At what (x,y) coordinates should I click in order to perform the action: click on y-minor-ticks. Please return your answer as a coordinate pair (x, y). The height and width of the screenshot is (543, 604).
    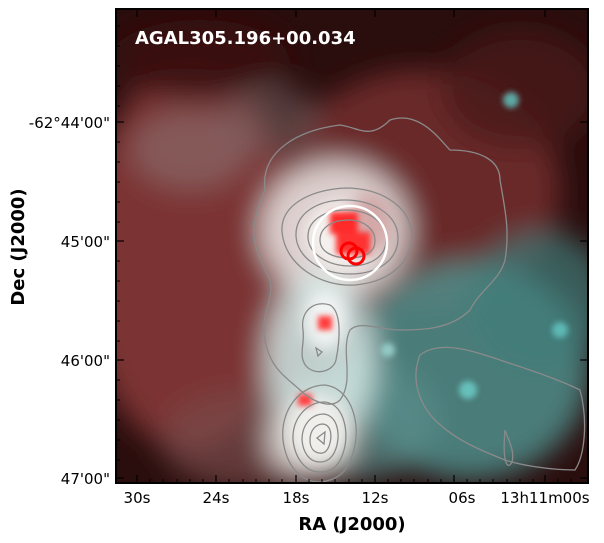
    Looking at the image, I should click on (118, 243).